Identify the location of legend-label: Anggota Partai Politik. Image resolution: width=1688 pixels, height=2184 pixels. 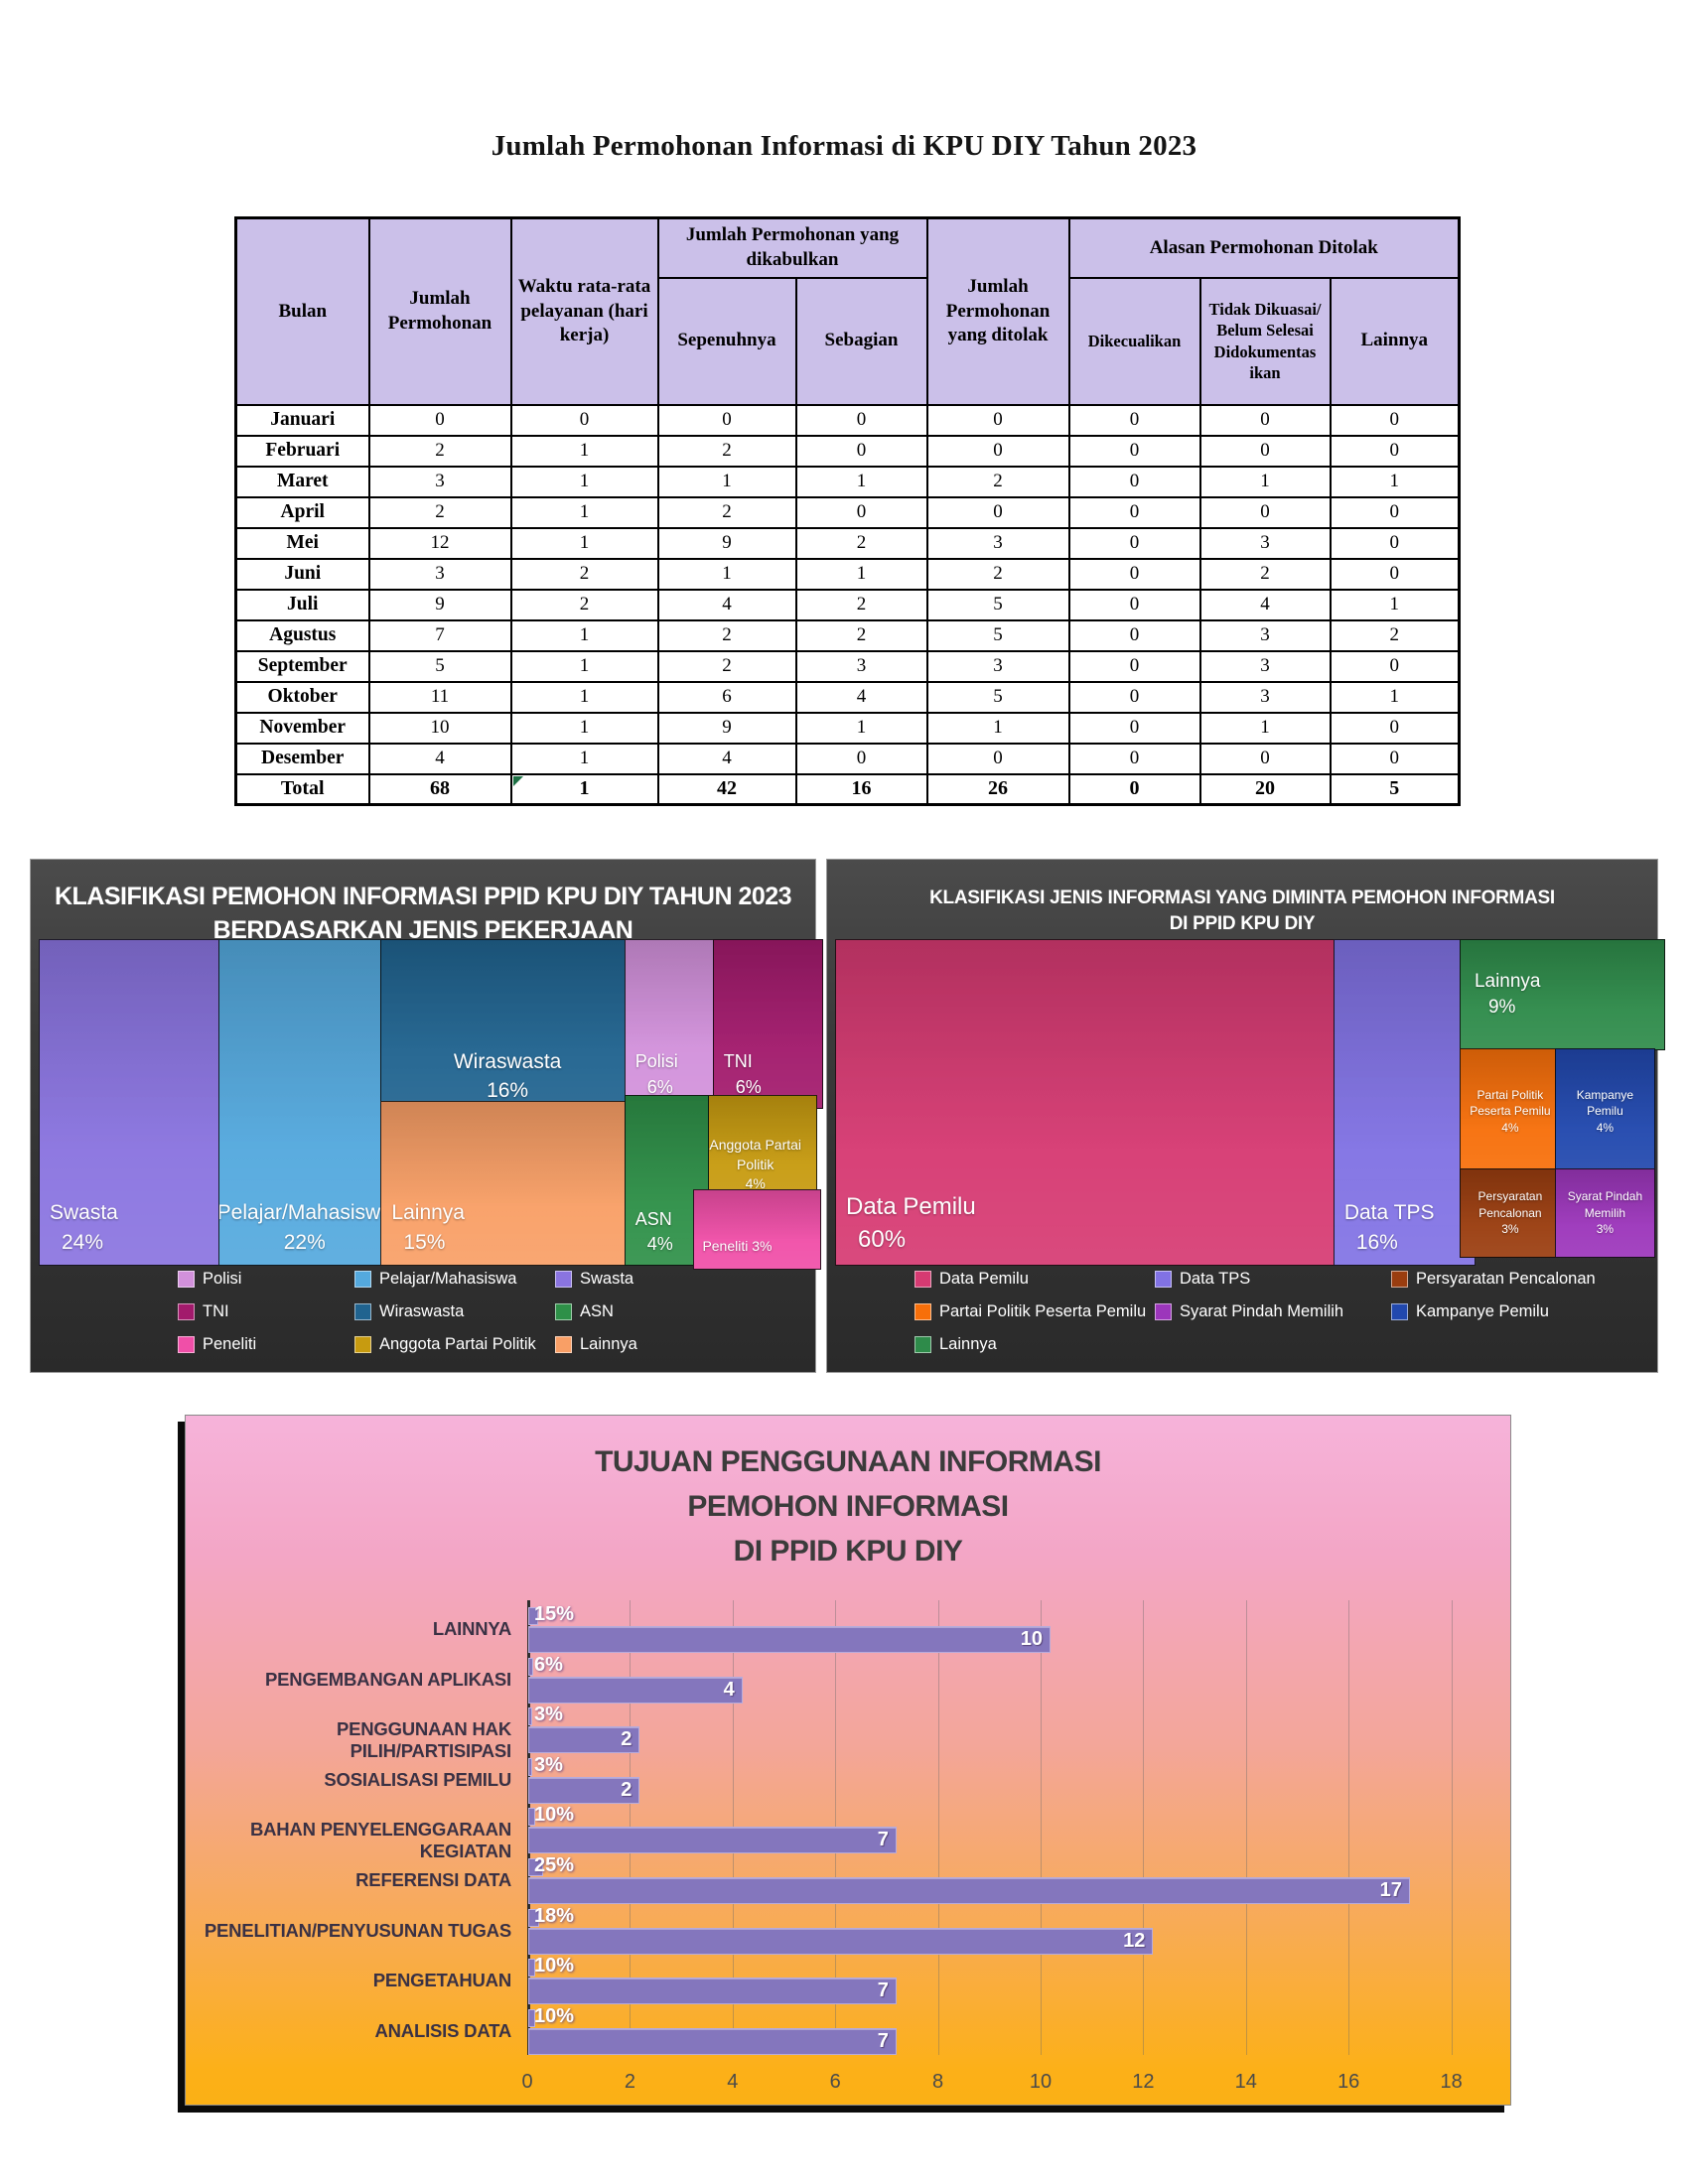
(457, 1343).